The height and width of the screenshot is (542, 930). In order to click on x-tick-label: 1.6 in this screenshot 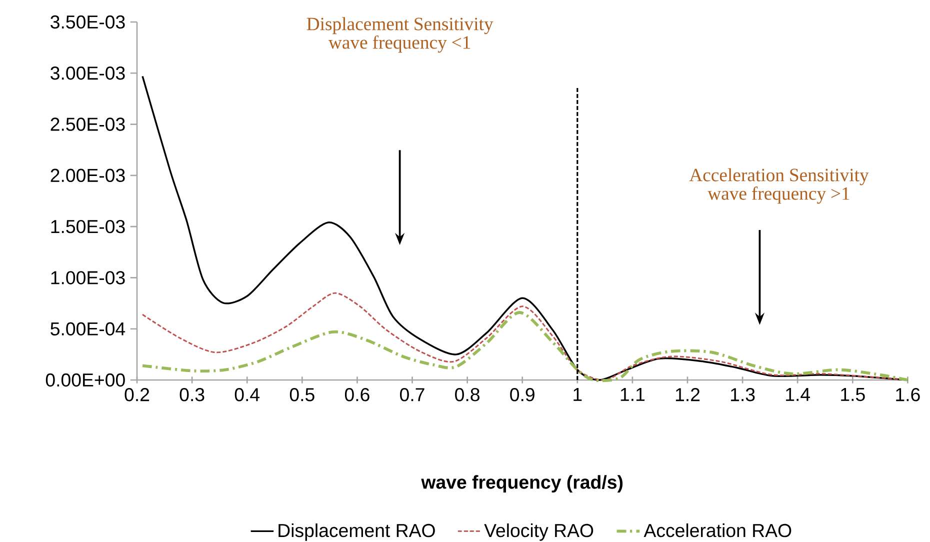, I will do `click(908, 395)`.